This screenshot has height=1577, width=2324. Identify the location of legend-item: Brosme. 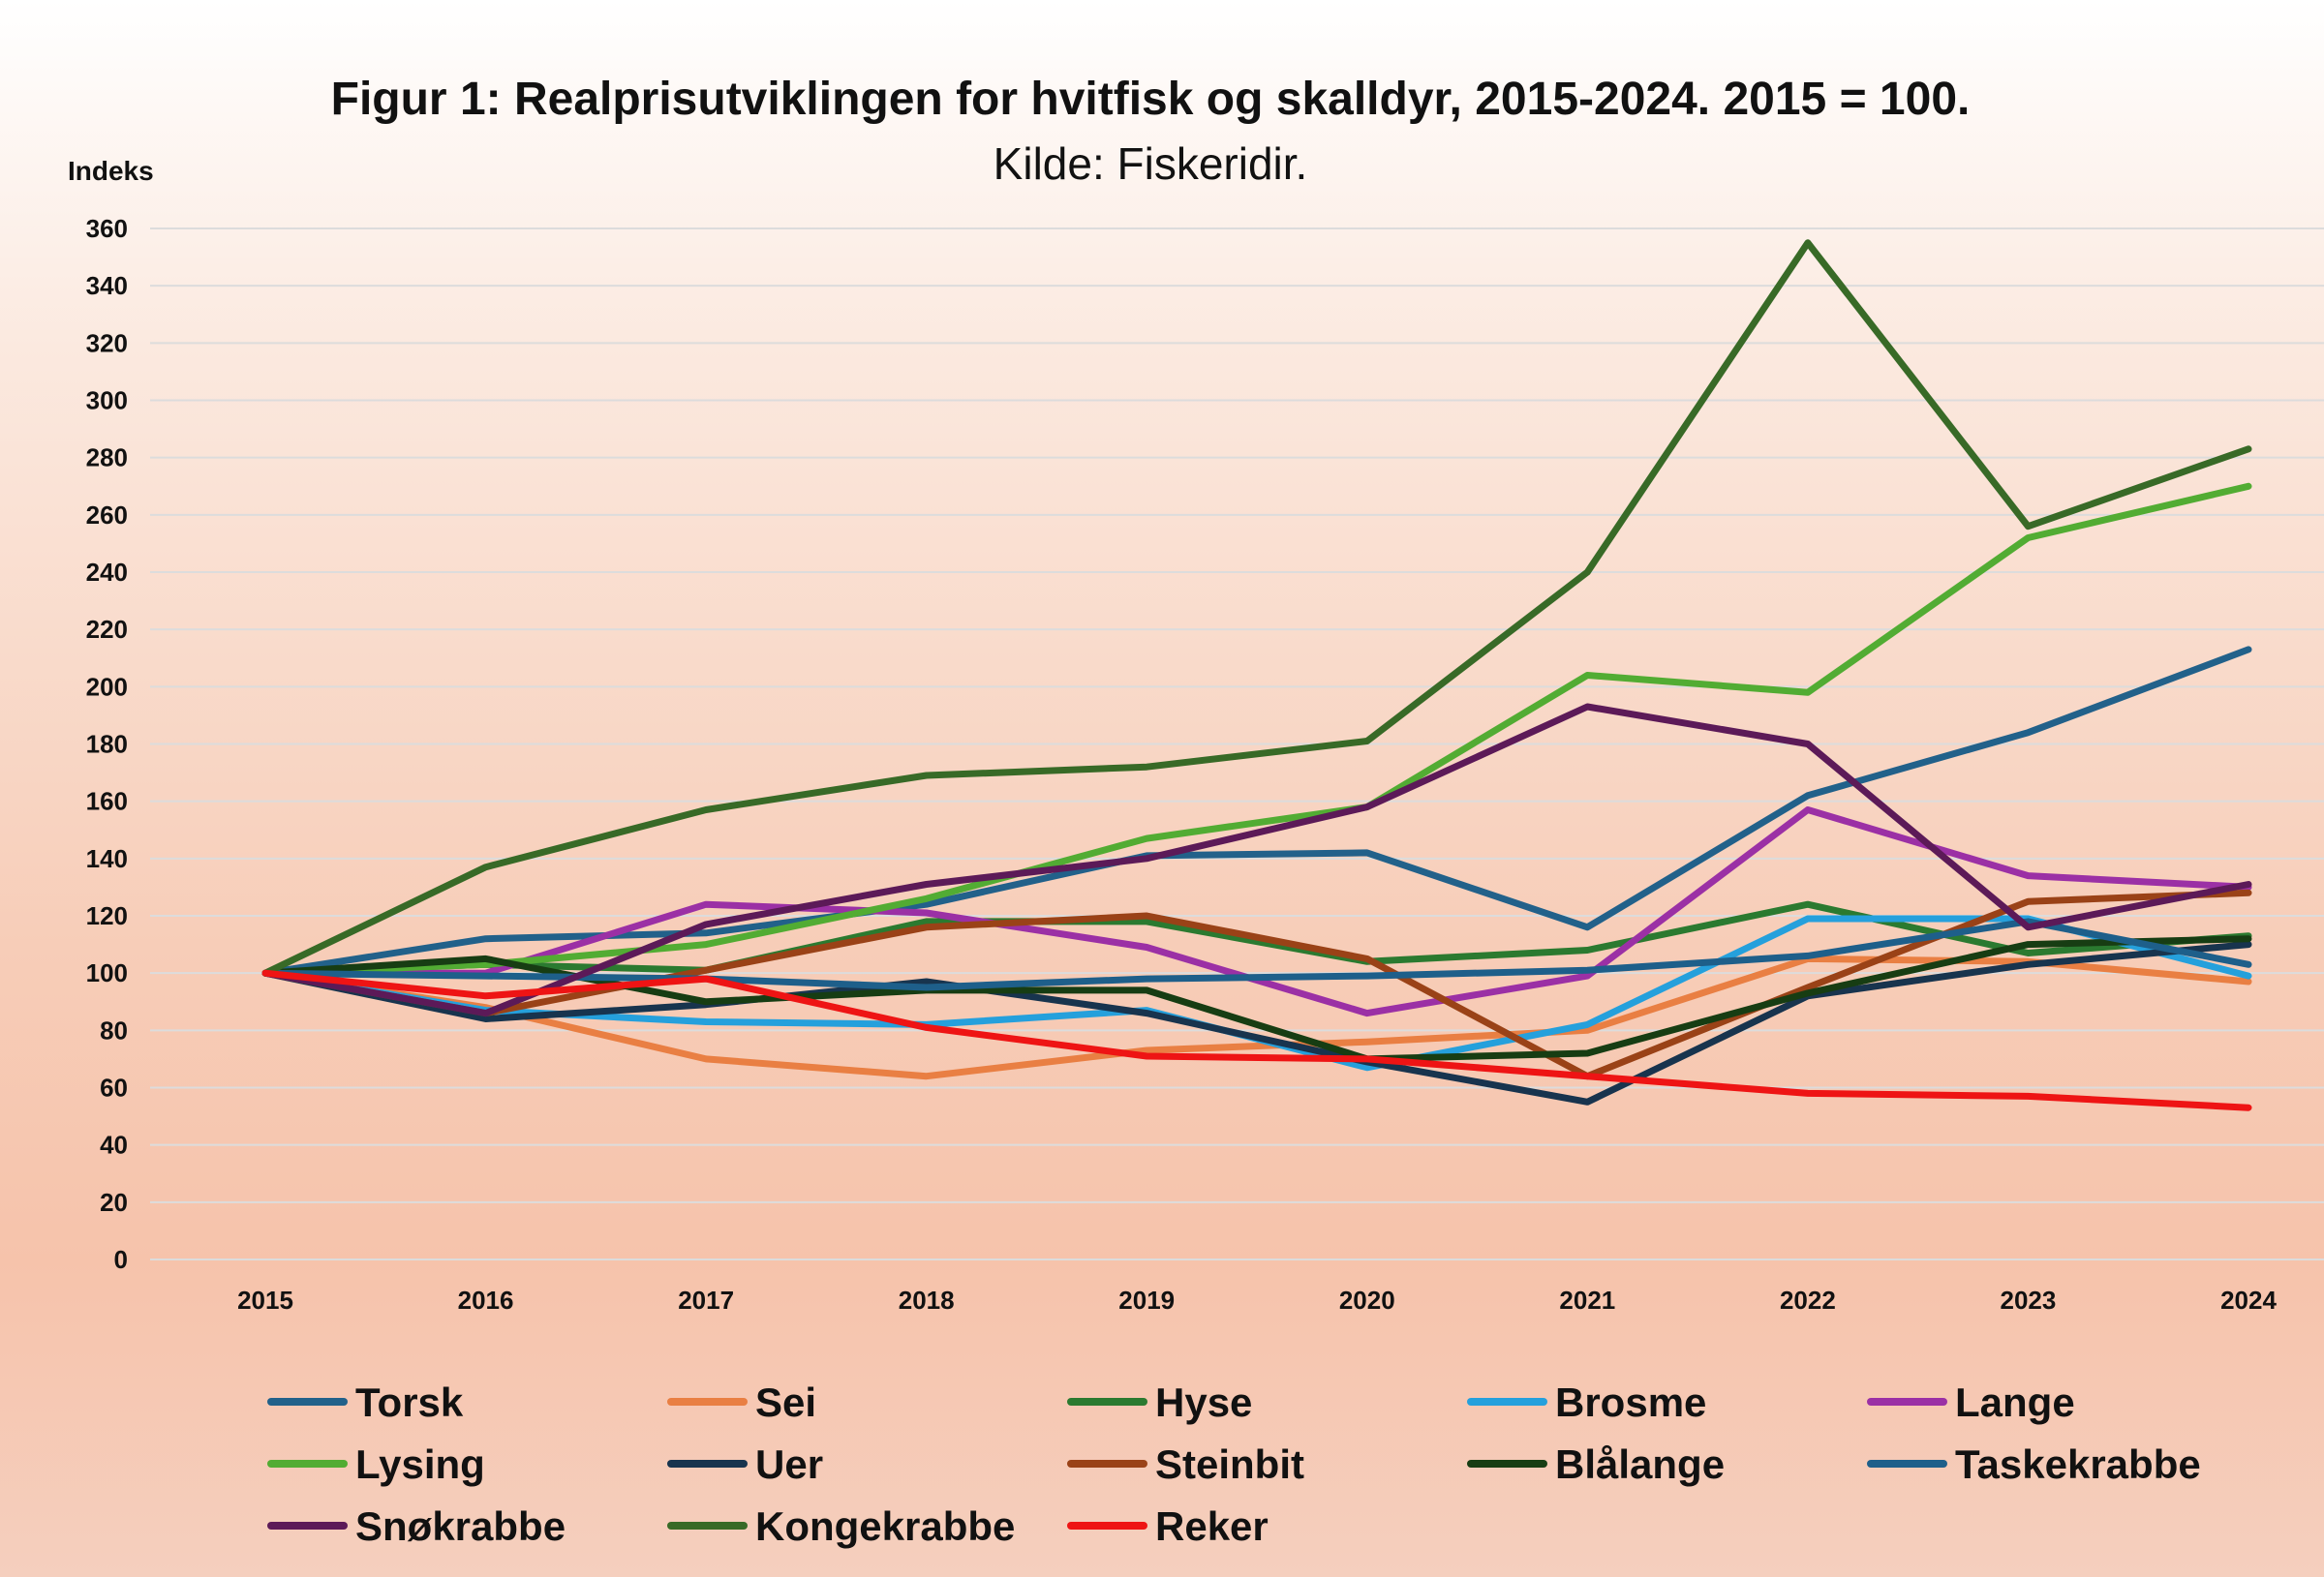
(1586, 1403).